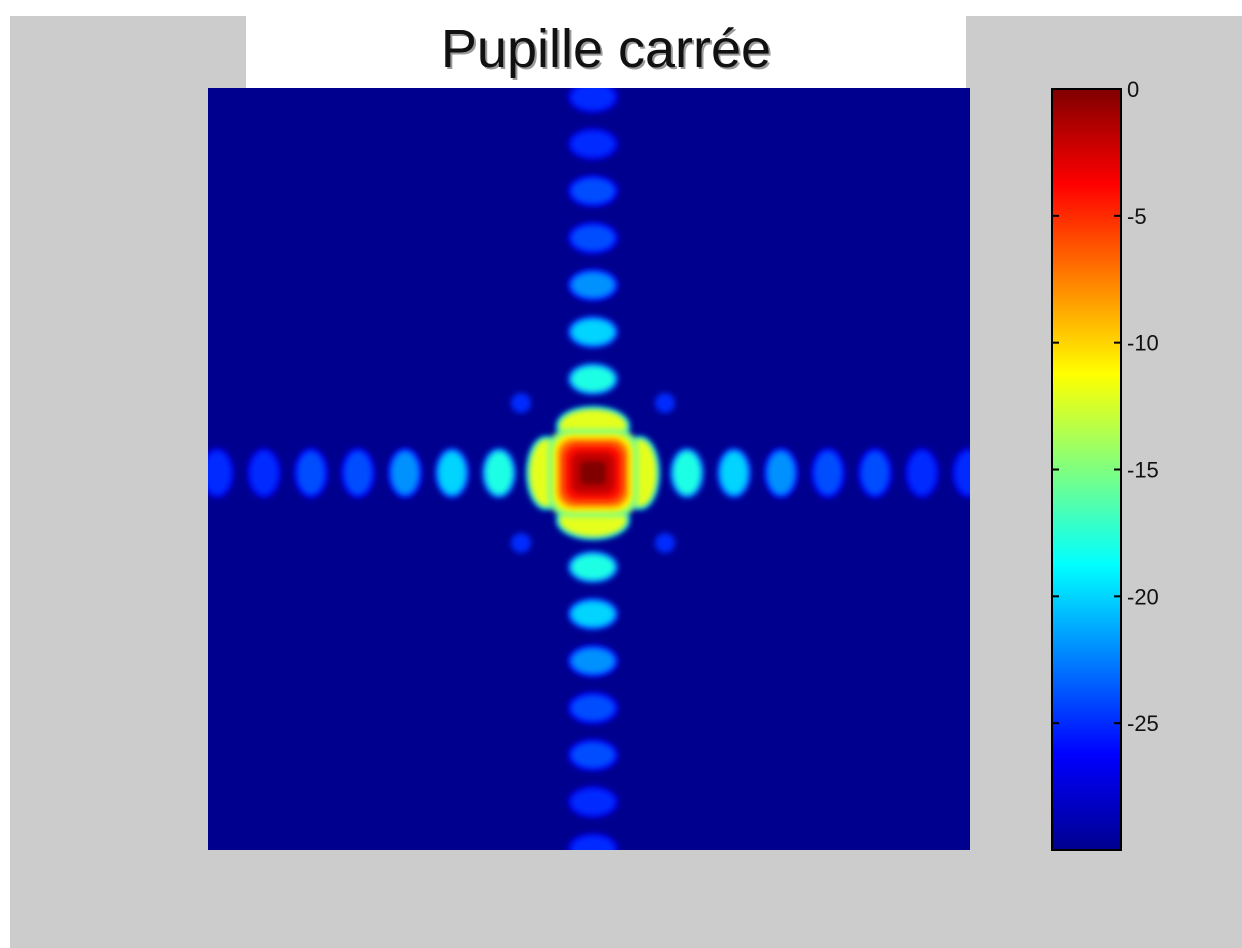 The width and height of the screenshot is (1242, 948). Describe the element at coordinates (1143, 723) in the screenshot. I see `colorbar-tick-label: -25` at that location.